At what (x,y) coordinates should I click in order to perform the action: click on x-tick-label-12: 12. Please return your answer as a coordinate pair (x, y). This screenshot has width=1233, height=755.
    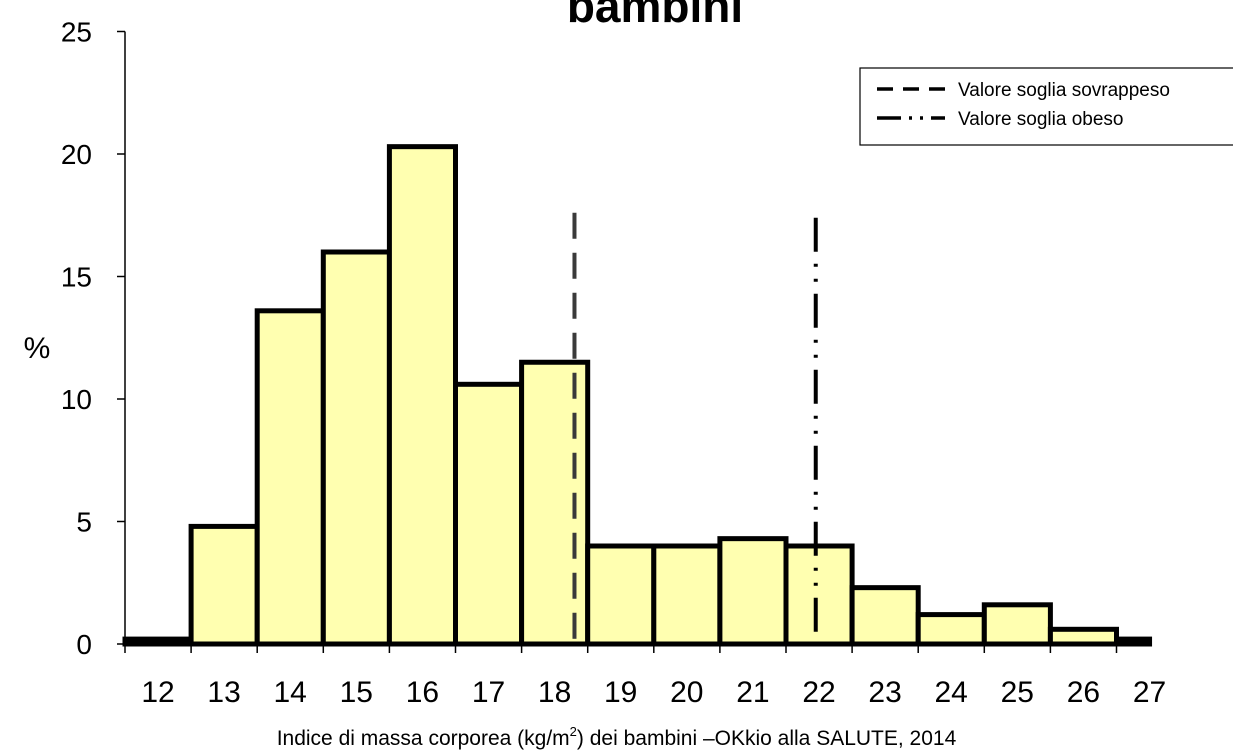
    Looking at the image, I should click on (157, 692).